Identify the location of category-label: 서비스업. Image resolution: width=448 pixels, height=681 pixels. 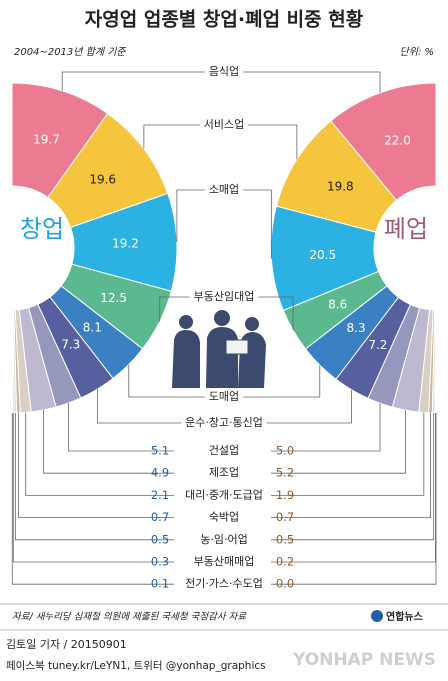
(224, 124).